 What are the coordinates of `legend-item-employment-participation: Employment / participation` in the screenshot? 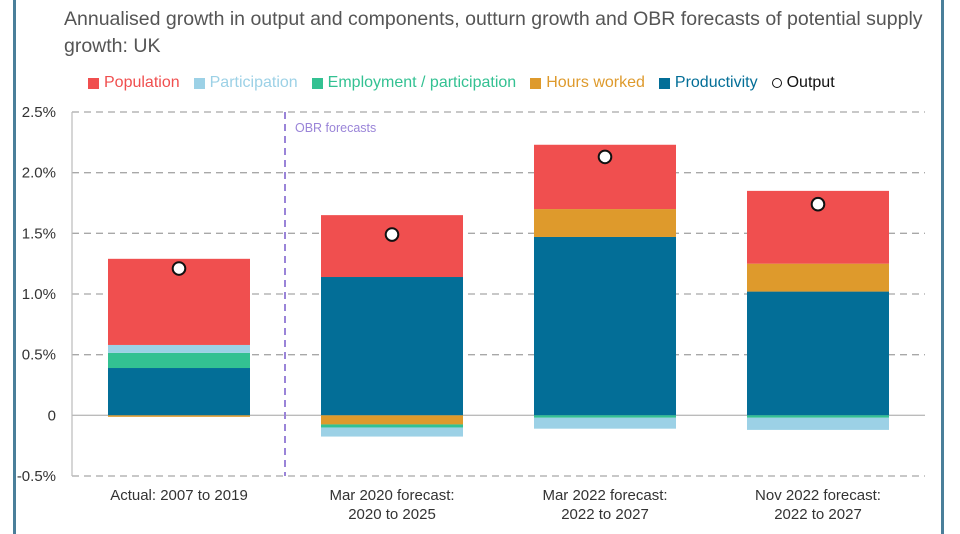 It's located at (414, 83).